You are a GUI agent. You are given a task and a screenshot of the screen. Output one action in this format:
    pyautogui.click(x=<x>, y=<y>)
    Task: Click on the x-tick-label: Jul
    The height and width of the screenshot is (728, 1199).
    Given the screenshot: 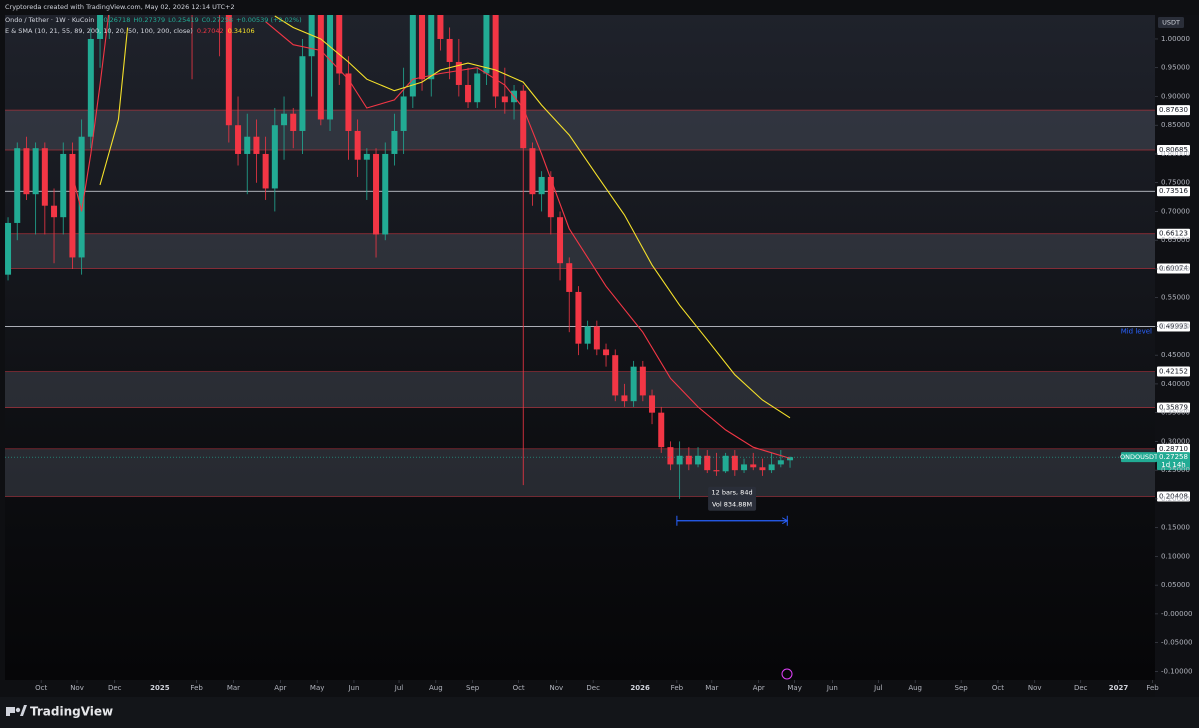 What is the action you would take?
    pyautogui.click(x=399, y=688)
    